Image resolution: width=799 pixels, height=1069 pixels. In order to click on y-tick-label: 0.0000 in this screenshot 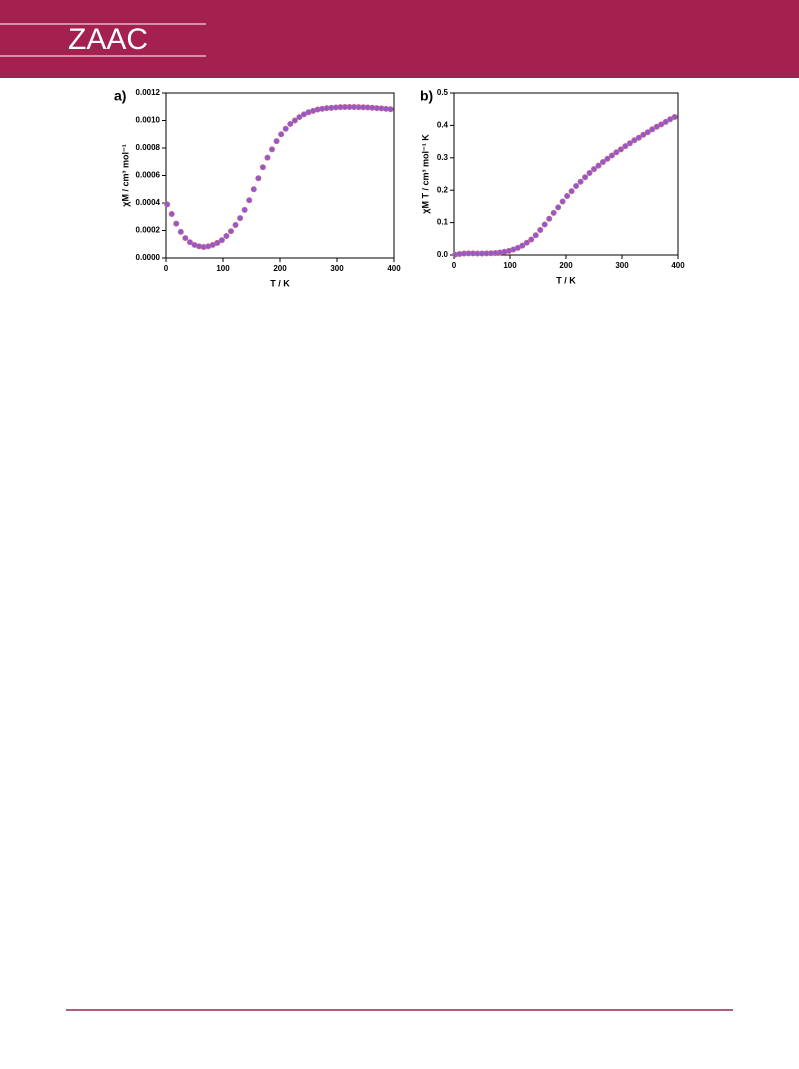, I will do `click(148, 257)`.